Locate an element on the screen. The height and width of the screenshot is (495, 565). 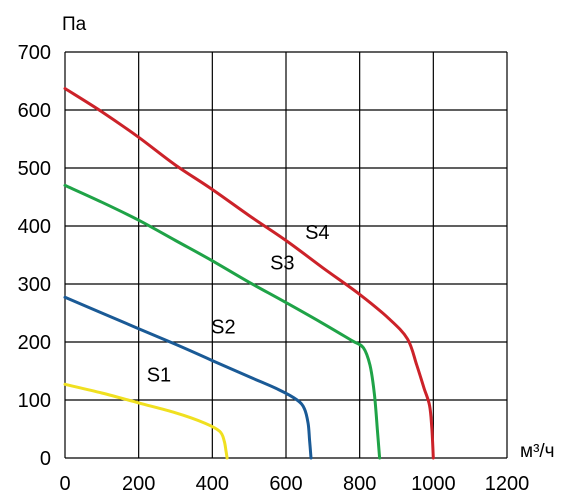
series-label-s2: S2 is located at coordinates (223, 327).